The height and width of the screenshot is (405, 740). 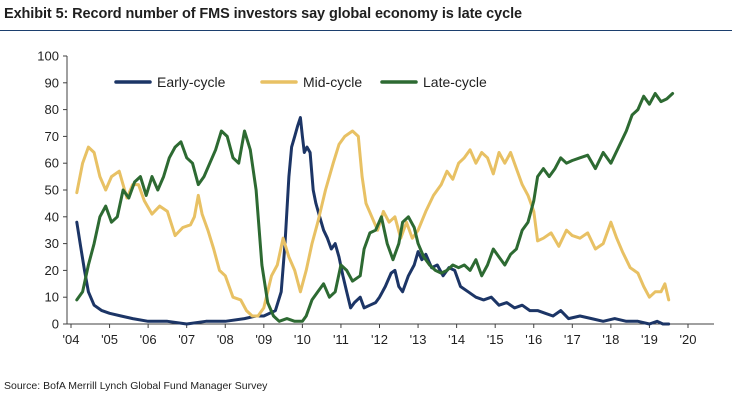 What do you see at coordinates (341, 339) in the screenshot?
I see `x-tick-label: '11` at bounding box center [341, 339].